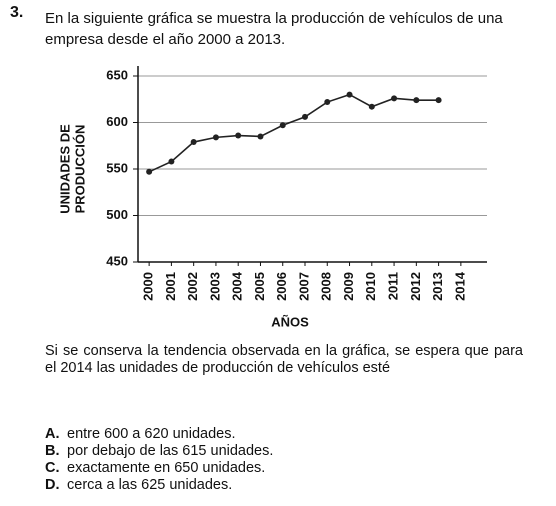  Describe the element at coordinates (259, 286) in the screenshot. I see `x-tick-label: 2005` at that location.